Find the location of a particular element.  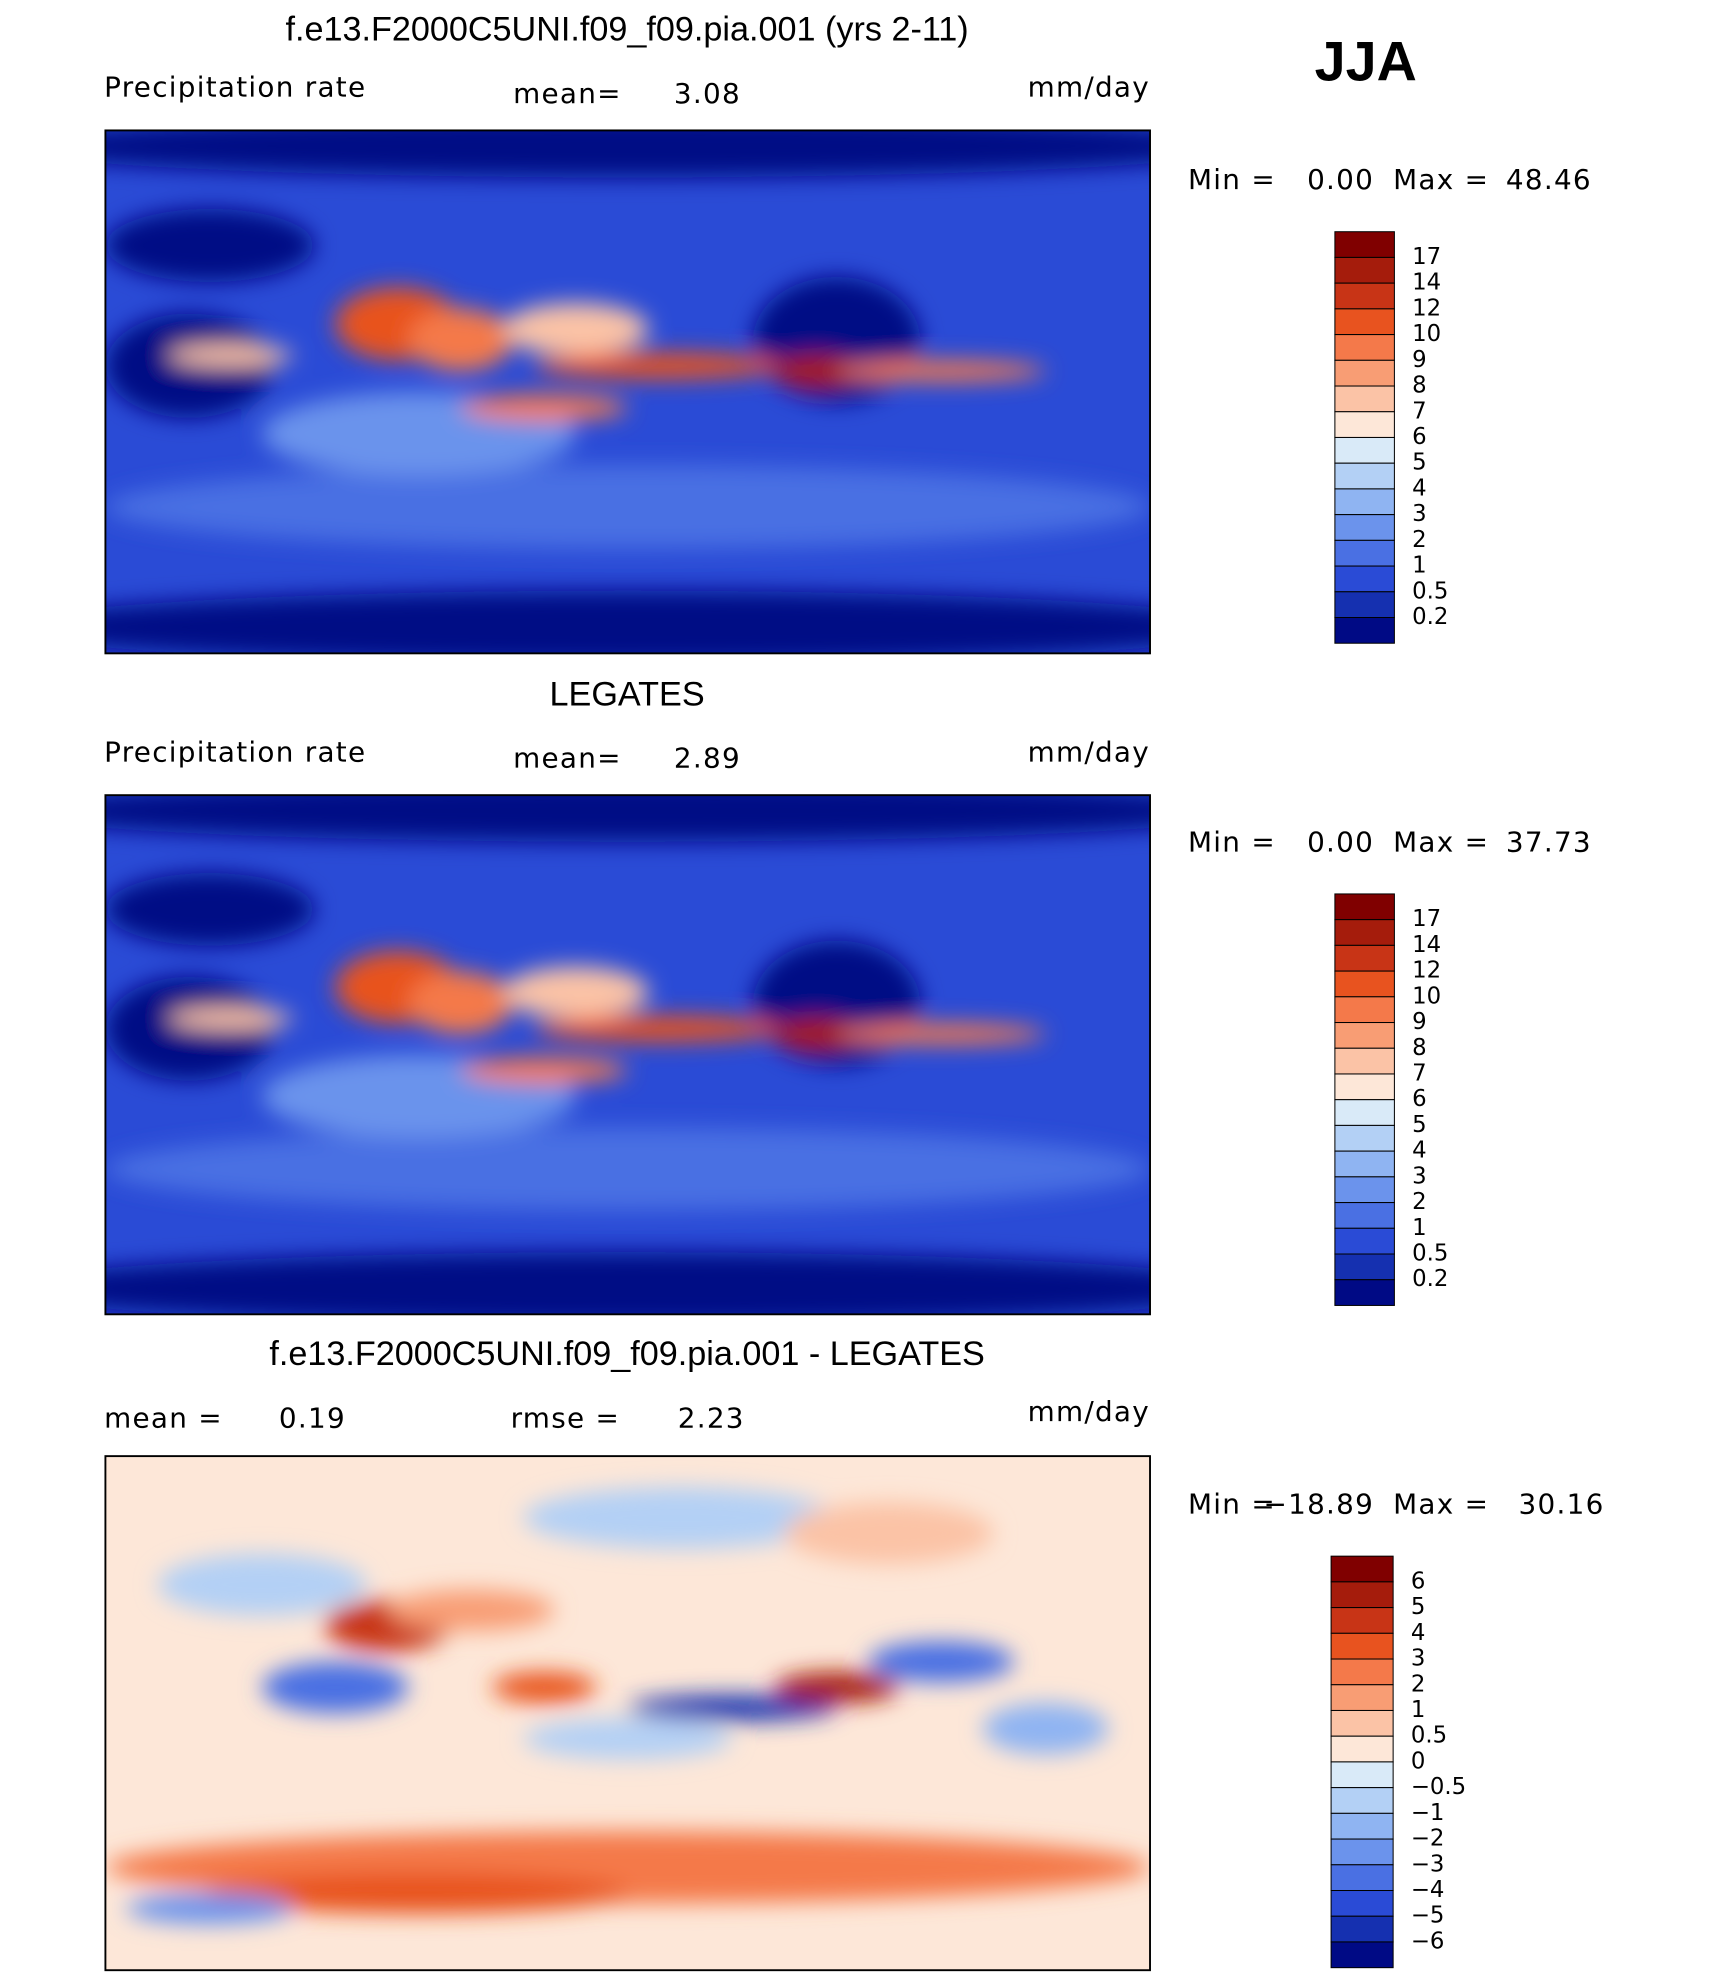

colorbar-label: 0 is located at coordinates (1418, 1761).